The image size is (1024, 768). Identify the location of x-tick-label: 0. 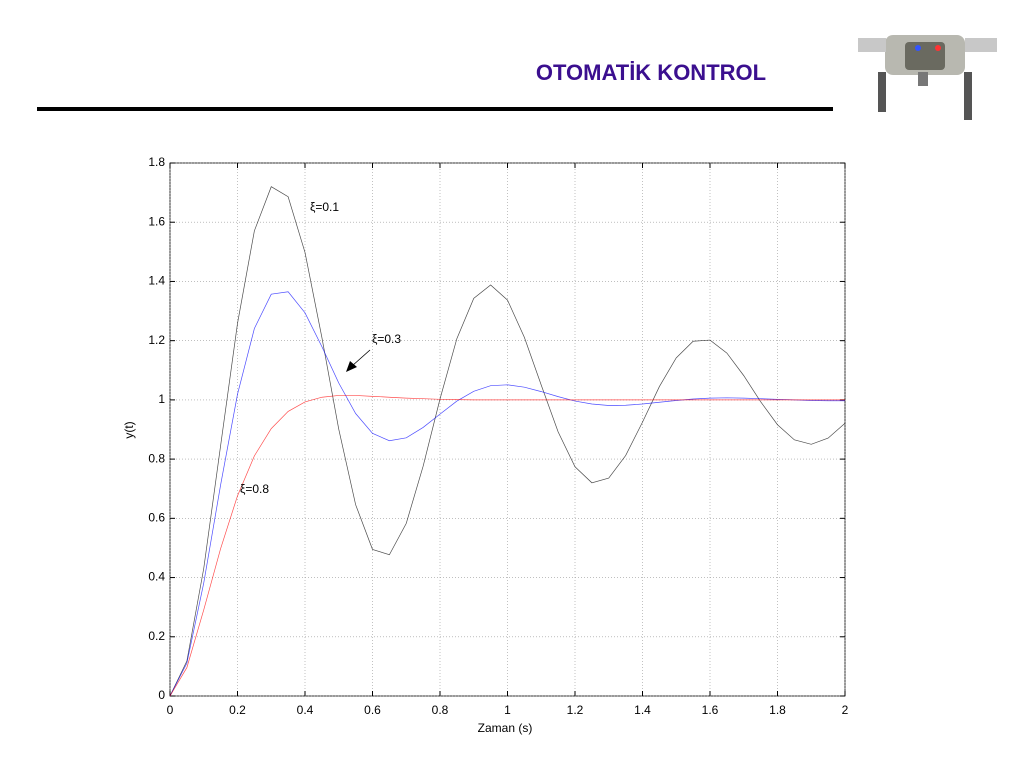
(170, 710).